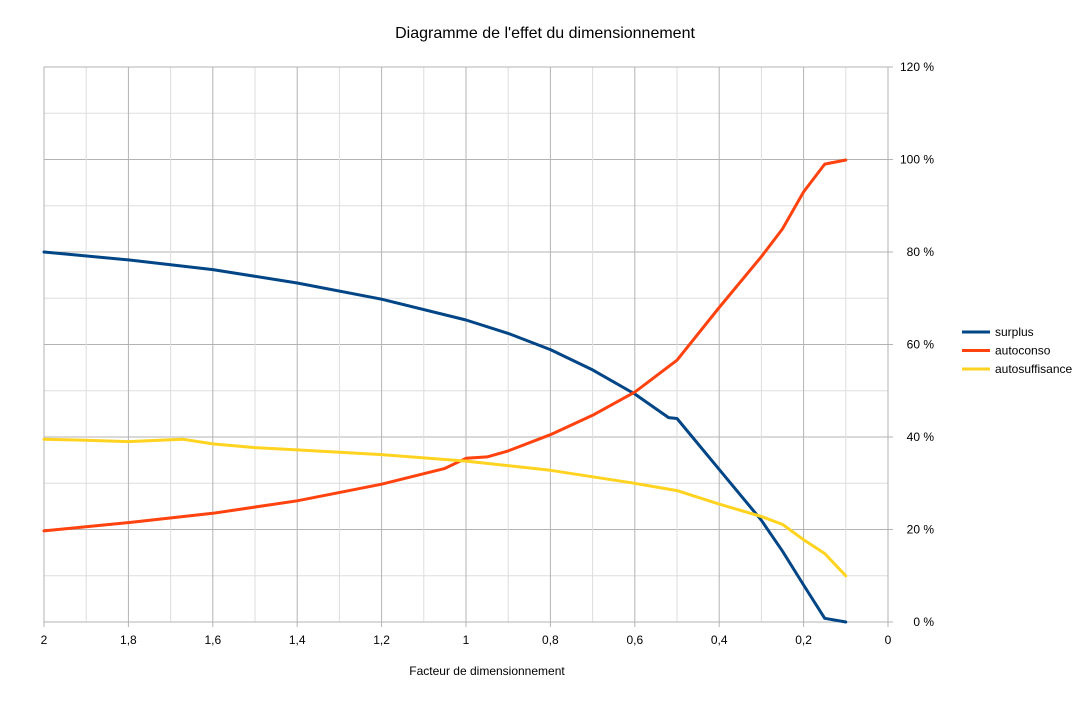 This screenshot has width=1091, height=703. What do you see at coordinates (44, 640) in the screenshot?
I see `x-tick-label: 2` at bounding box center [44, 640].